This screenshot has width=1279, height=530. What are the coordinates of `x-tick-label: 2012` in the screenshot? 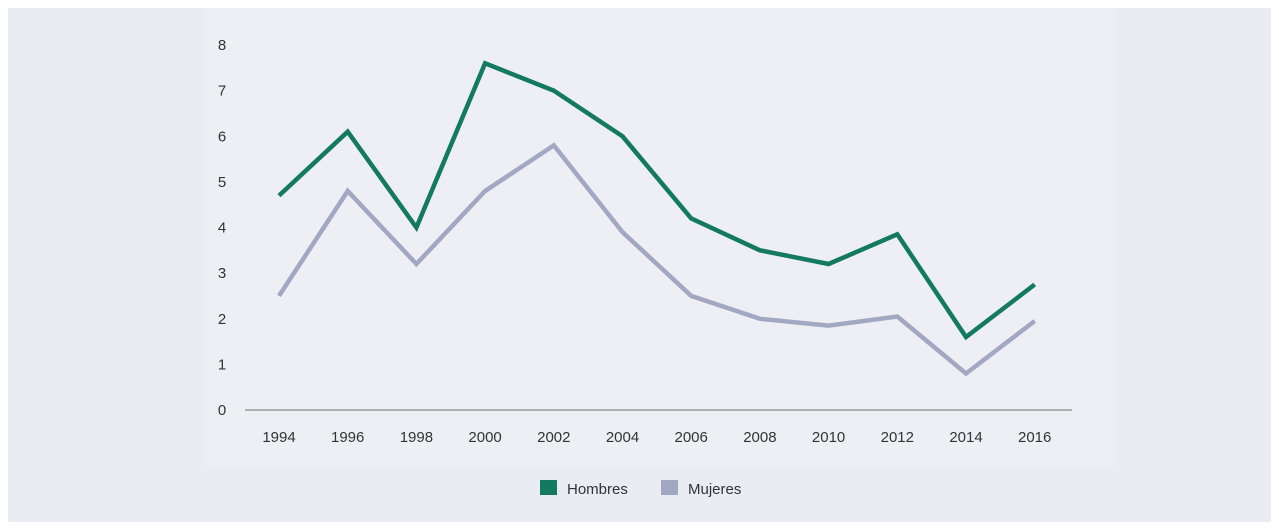 It's located at (897, 437).